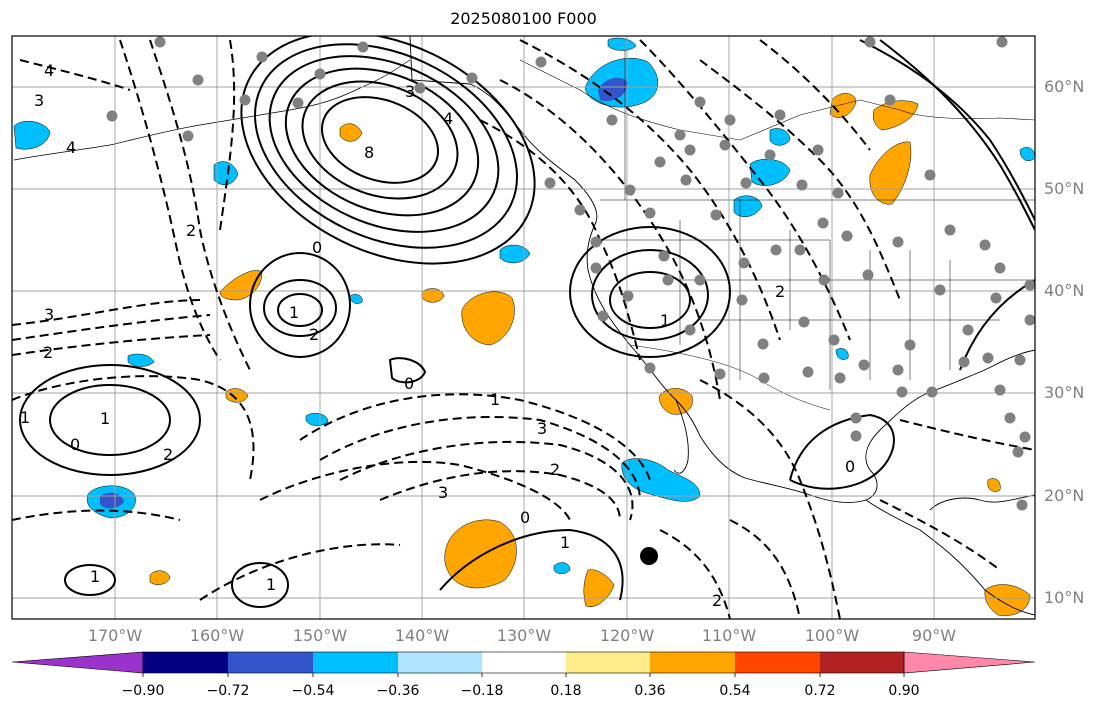 The height and width of the screenshot is (712, 1105). I want to click on colorbar-tick-label: 0.36, so click(650, 691).